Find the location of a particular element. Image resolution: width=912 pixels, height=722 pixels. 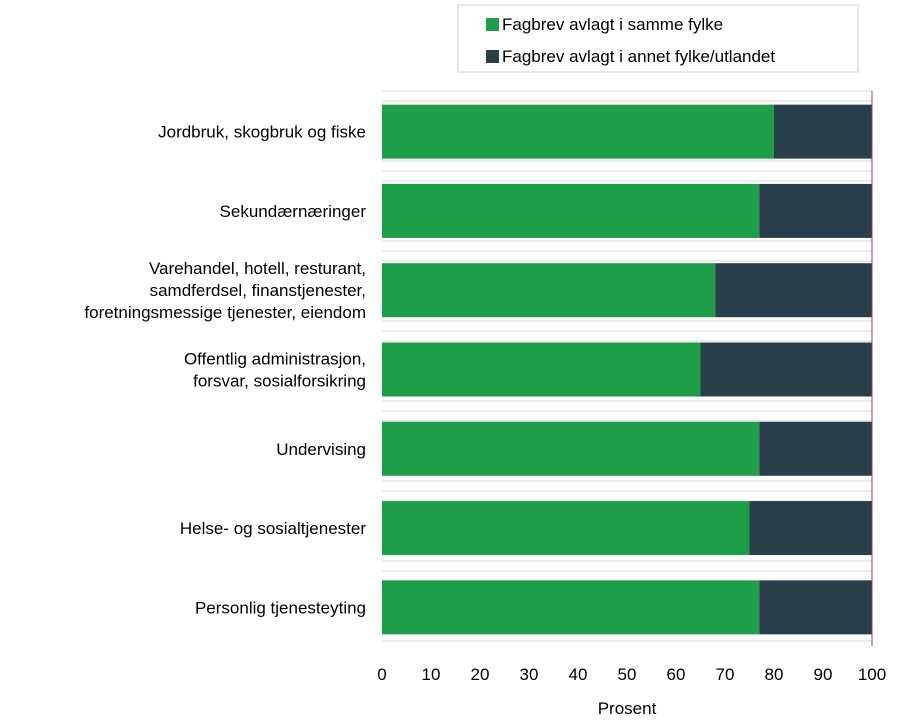

legend-box is located at coordinates (658, 38).